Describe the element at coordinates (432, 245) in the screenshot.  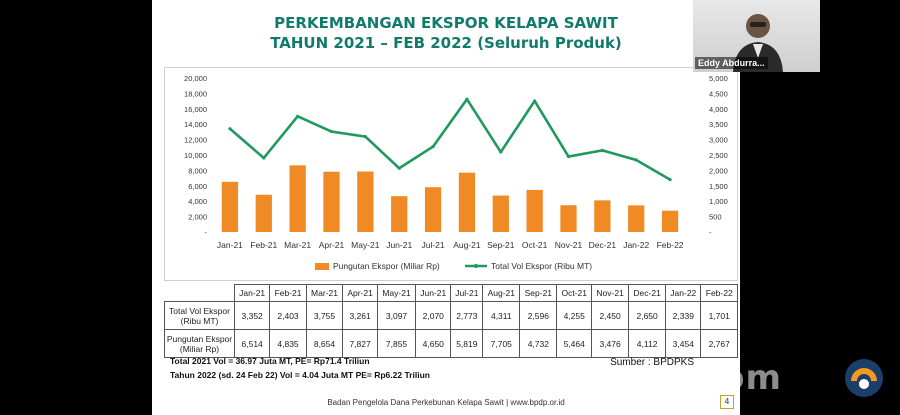
I see `x-tick-label: Jul-21` at that location.